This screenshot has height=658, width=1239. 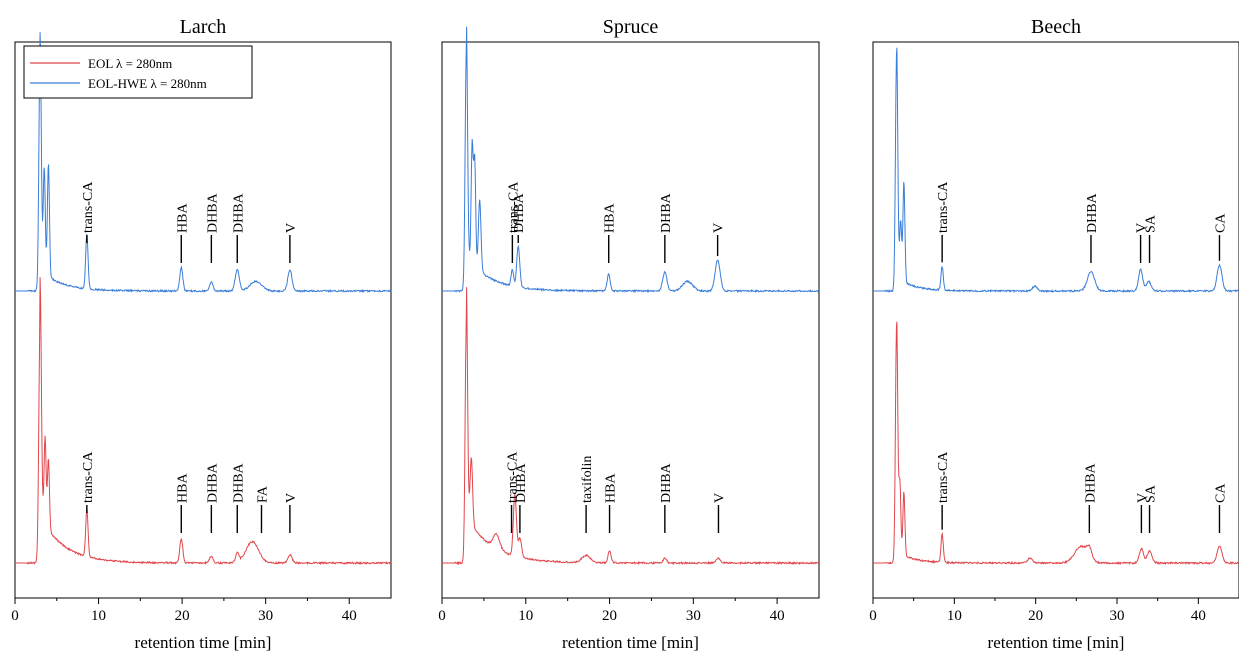 What do you see at coordinates (203, 27) in the screenshot?
I see `panel-title: Larch` at bounding box center [203, 27].